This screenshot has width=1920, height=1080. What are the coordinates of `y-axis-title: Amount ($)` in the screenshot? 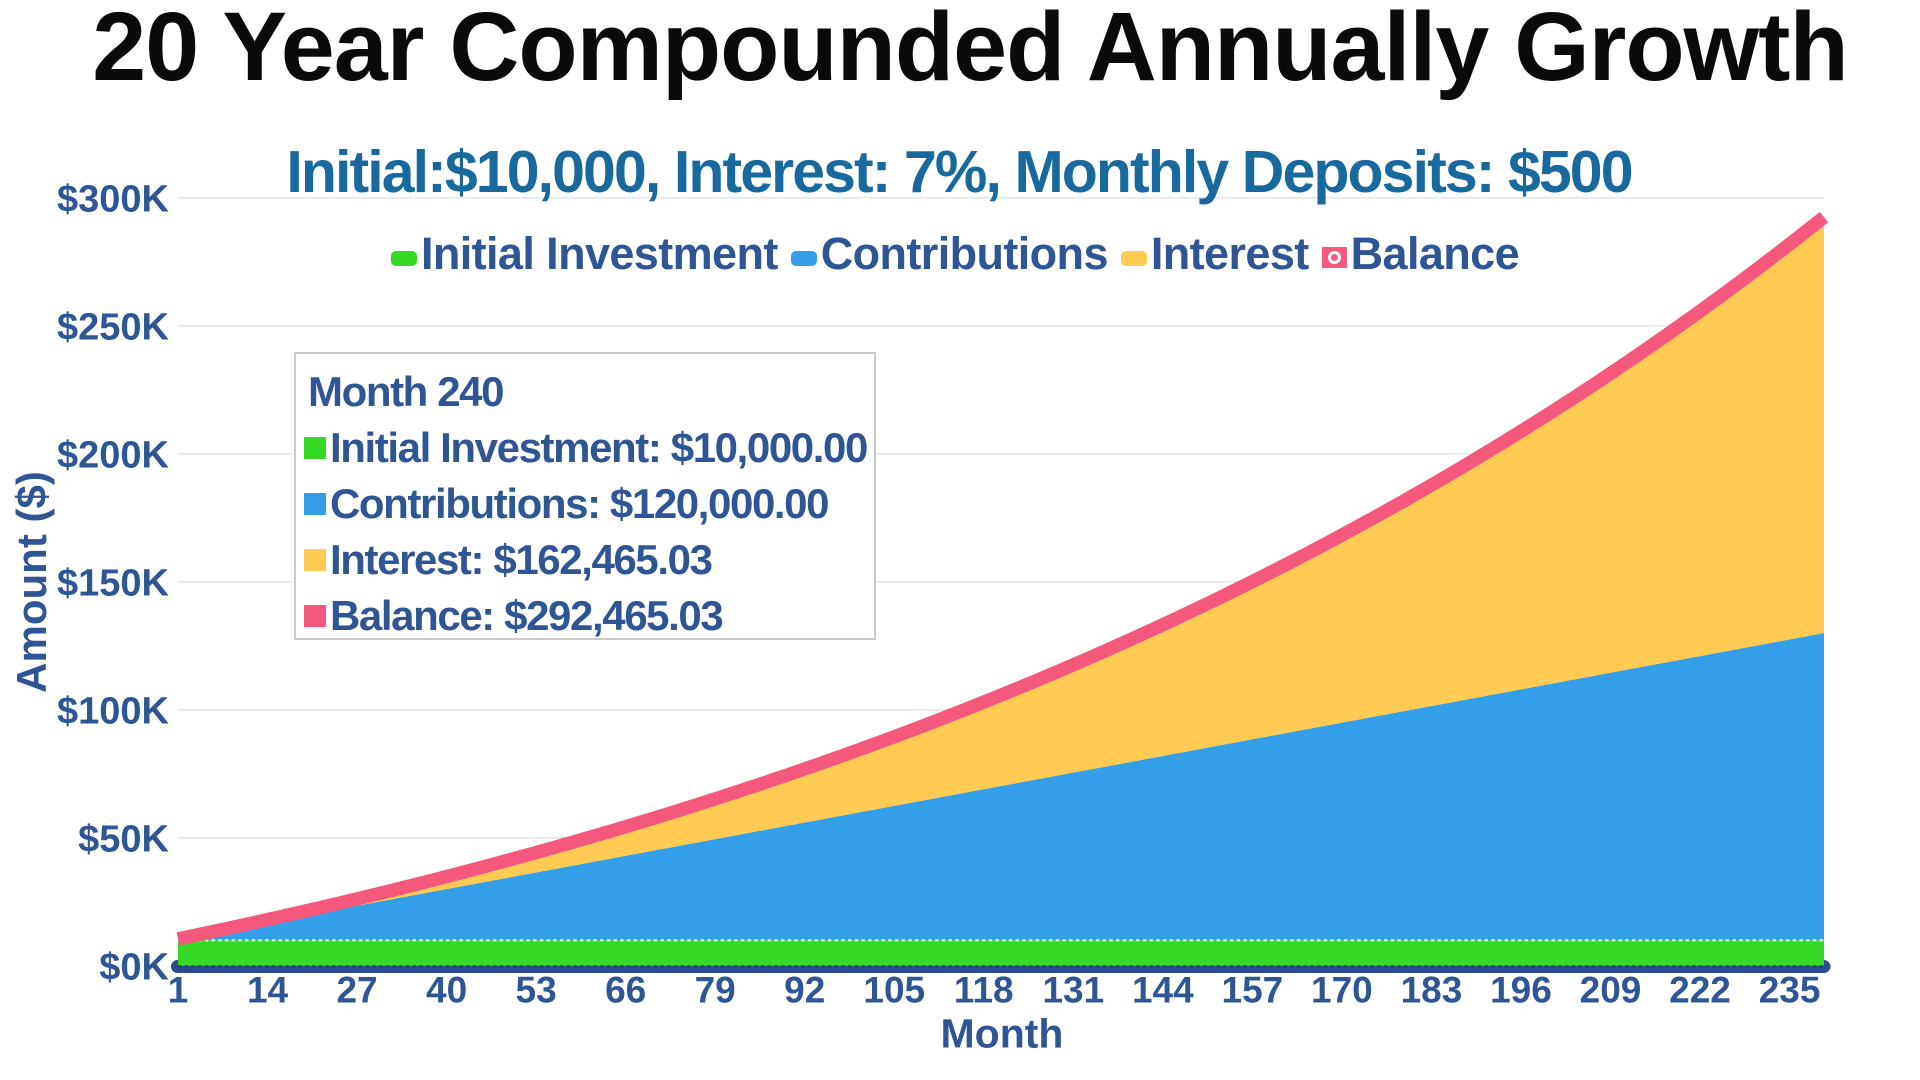 It's located at (31, 582).